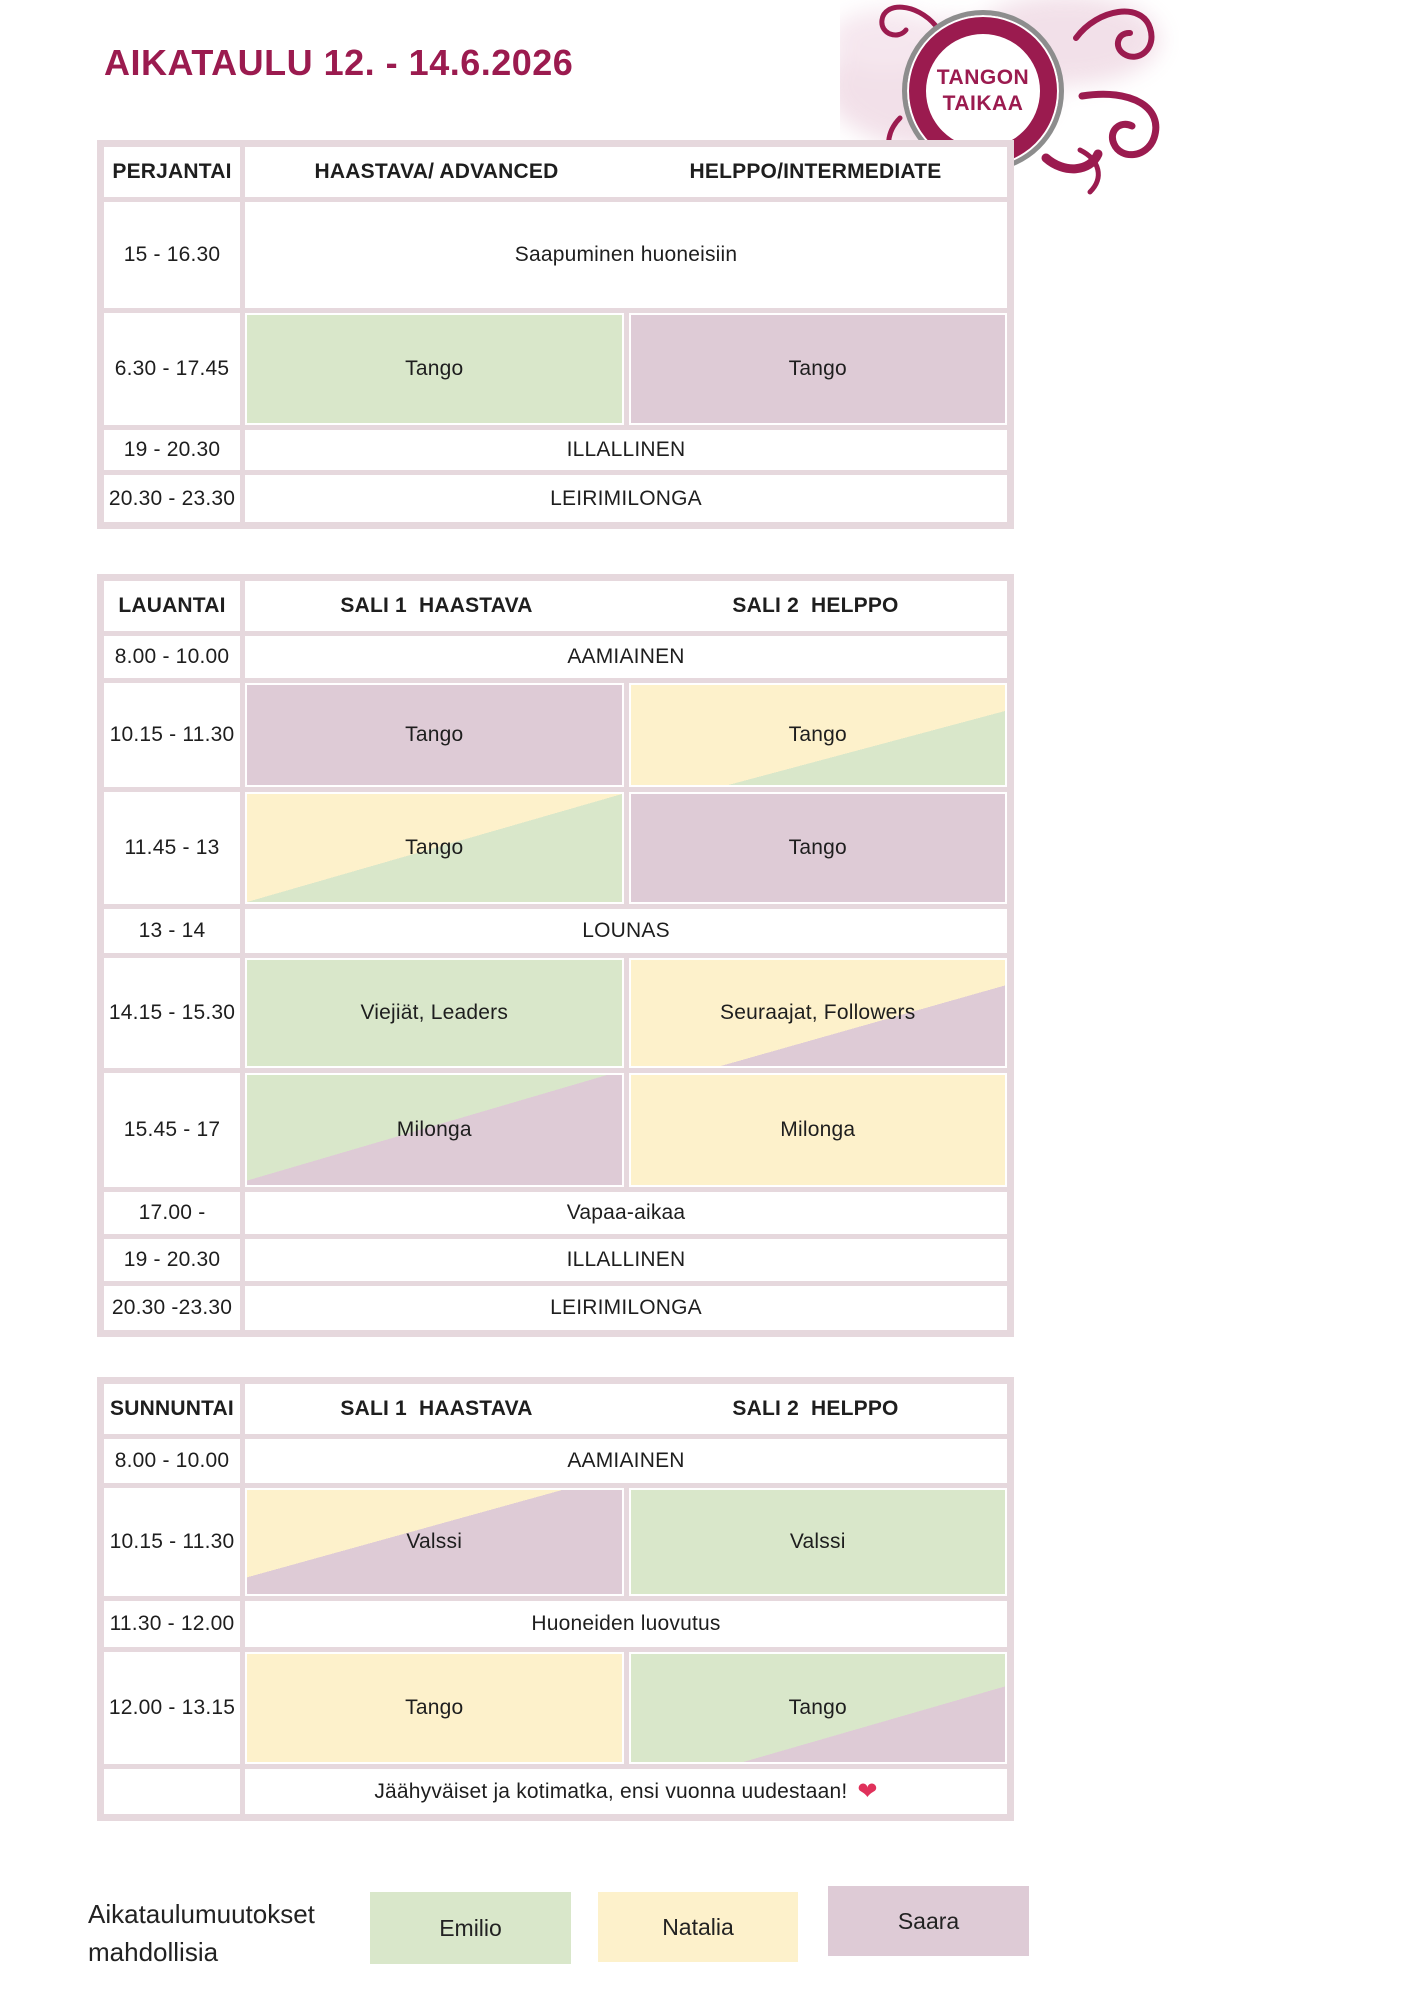 The height and width of the screenshot is (2000, 1414). I want to click on schedule-row: 15 - 16.30 Saapuminen huoneisiin, so click(555, 255).